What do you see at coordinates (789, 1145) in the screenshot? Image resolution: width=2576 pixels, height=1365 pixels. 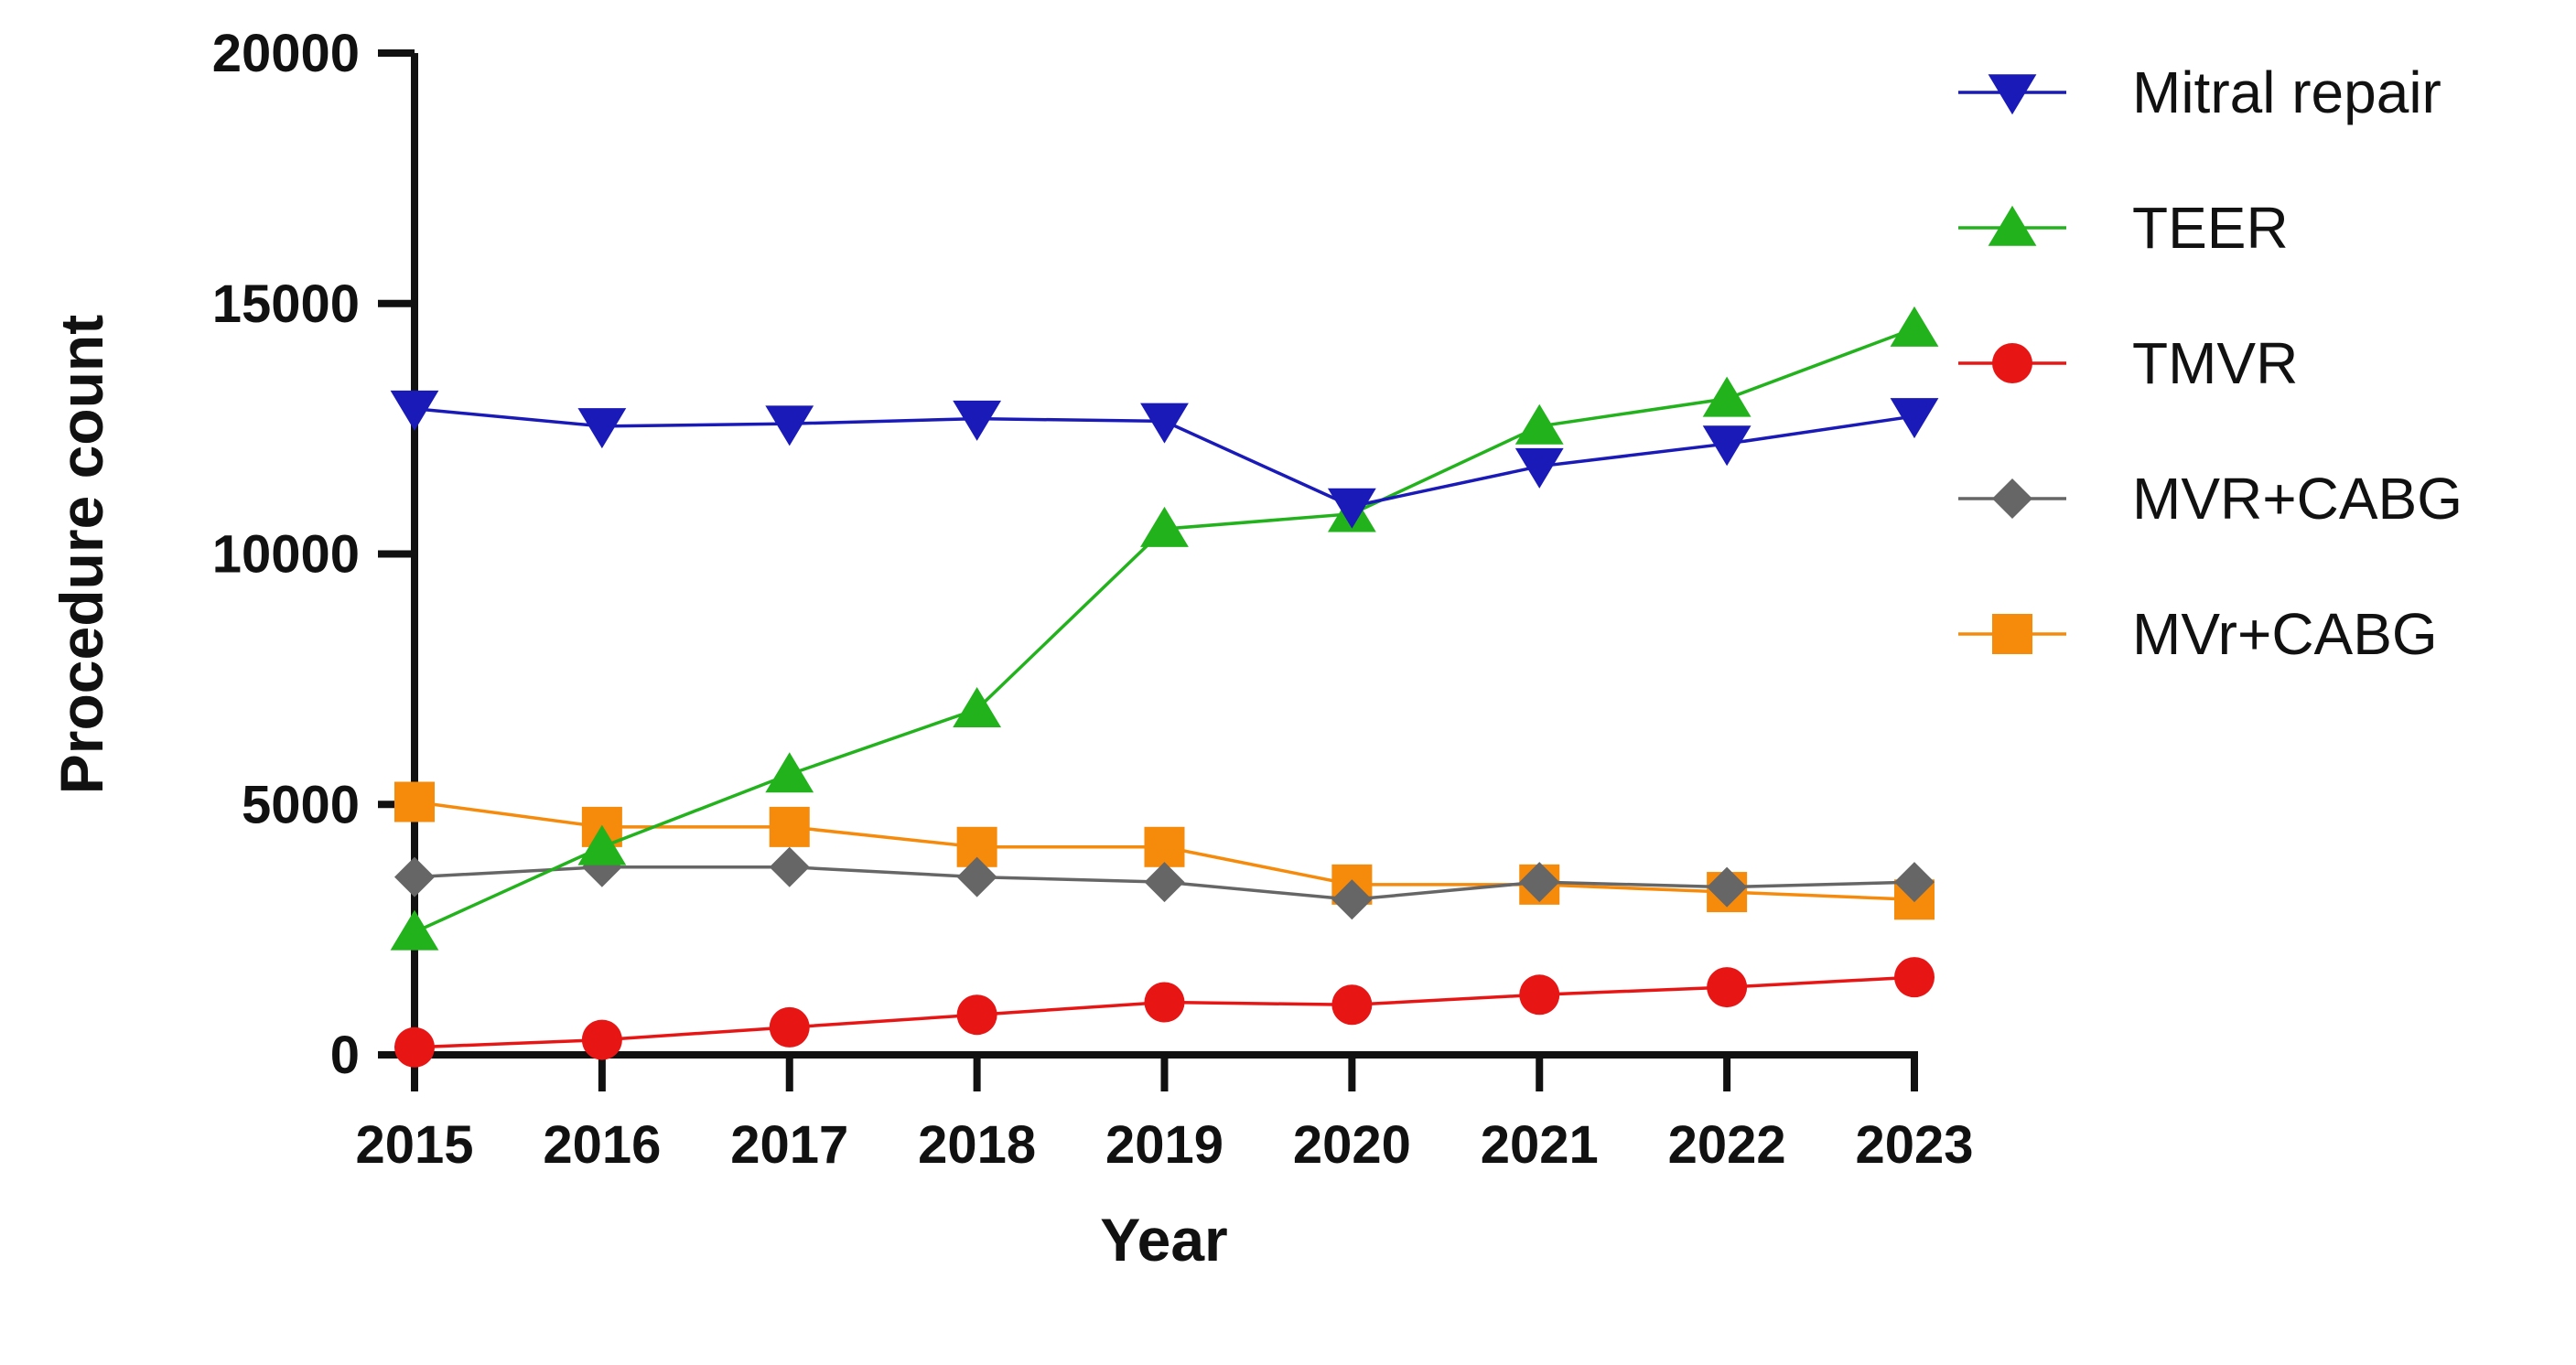 I see `x-tick-label: 2017` at bounding box center [789, 1145].